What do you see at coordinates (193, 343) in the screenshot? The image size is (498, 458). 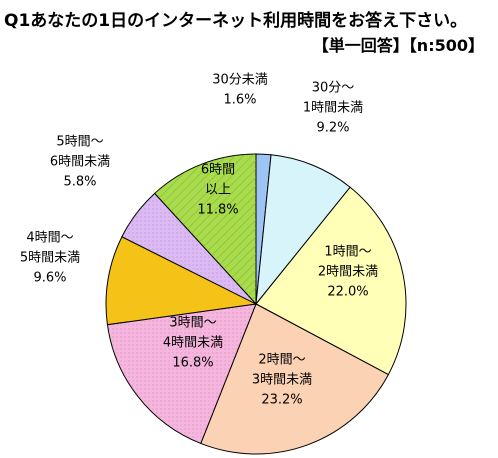 I see `slice-label-4: 4時間未満` at bounding box center [193, 343].